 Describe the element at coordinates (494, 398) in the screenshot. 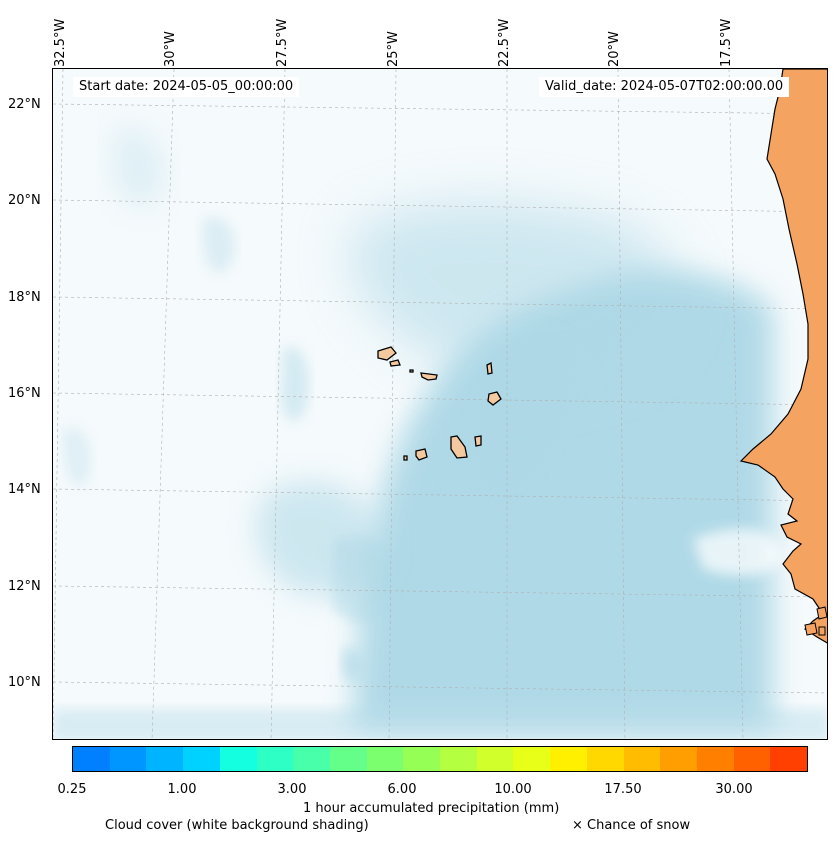

I see `boa-vista-island` at that location.